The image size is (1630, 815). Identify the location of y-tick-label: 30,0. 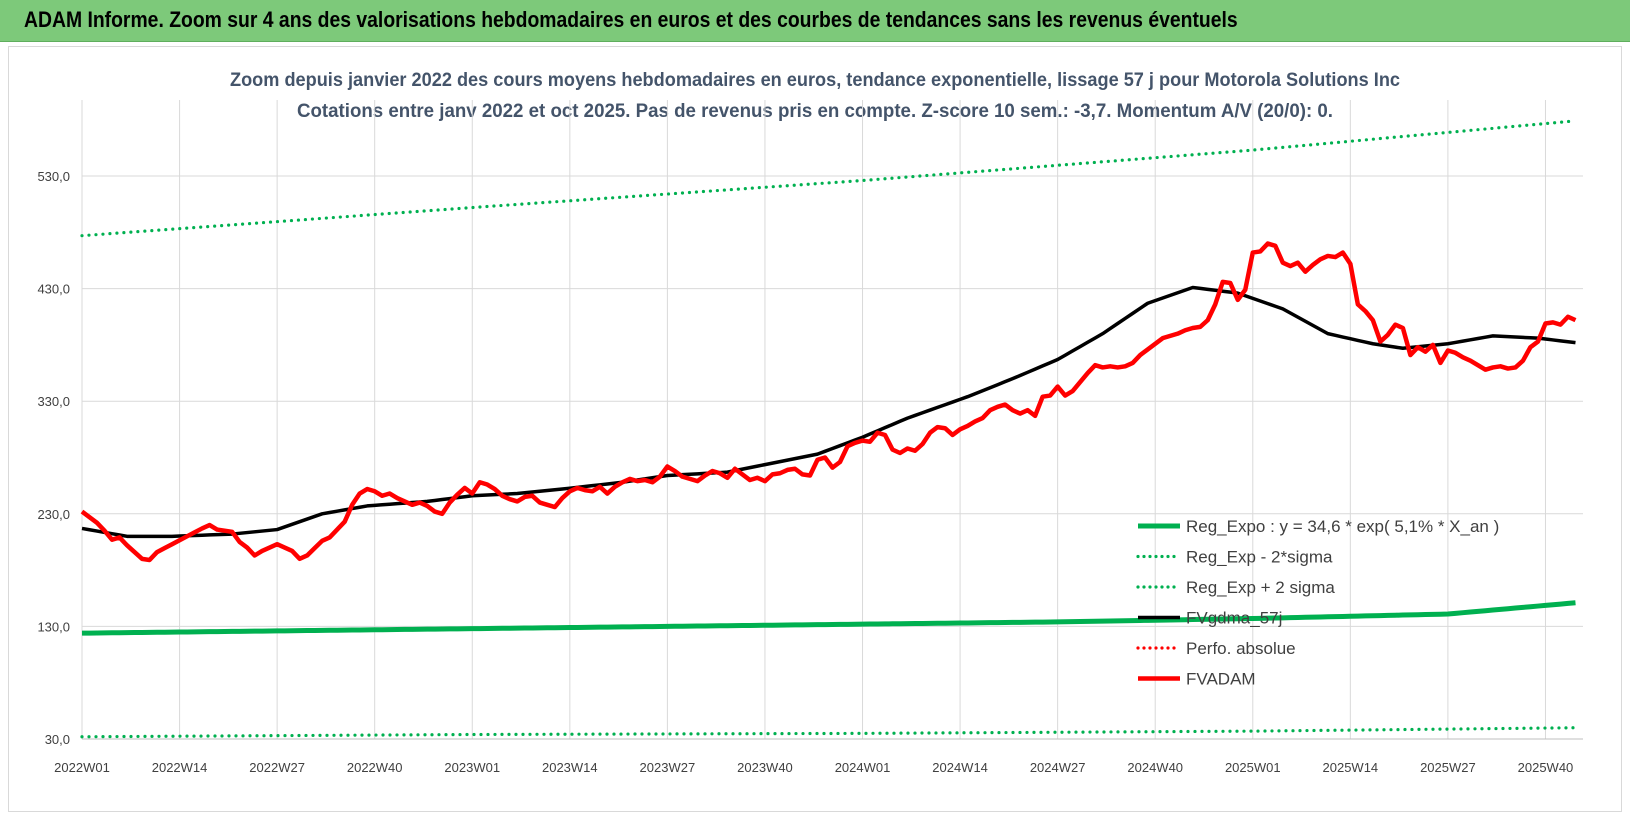
(57, 739).